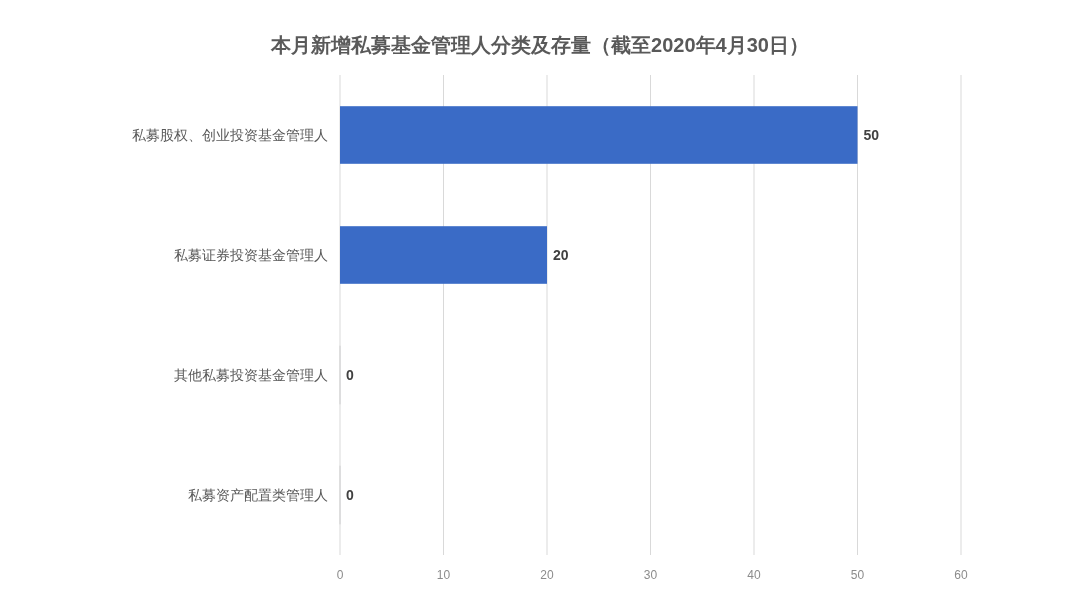  Describe the element at coordinates (871, 135) in the screenshot. I see `data-label: 50` at that location.